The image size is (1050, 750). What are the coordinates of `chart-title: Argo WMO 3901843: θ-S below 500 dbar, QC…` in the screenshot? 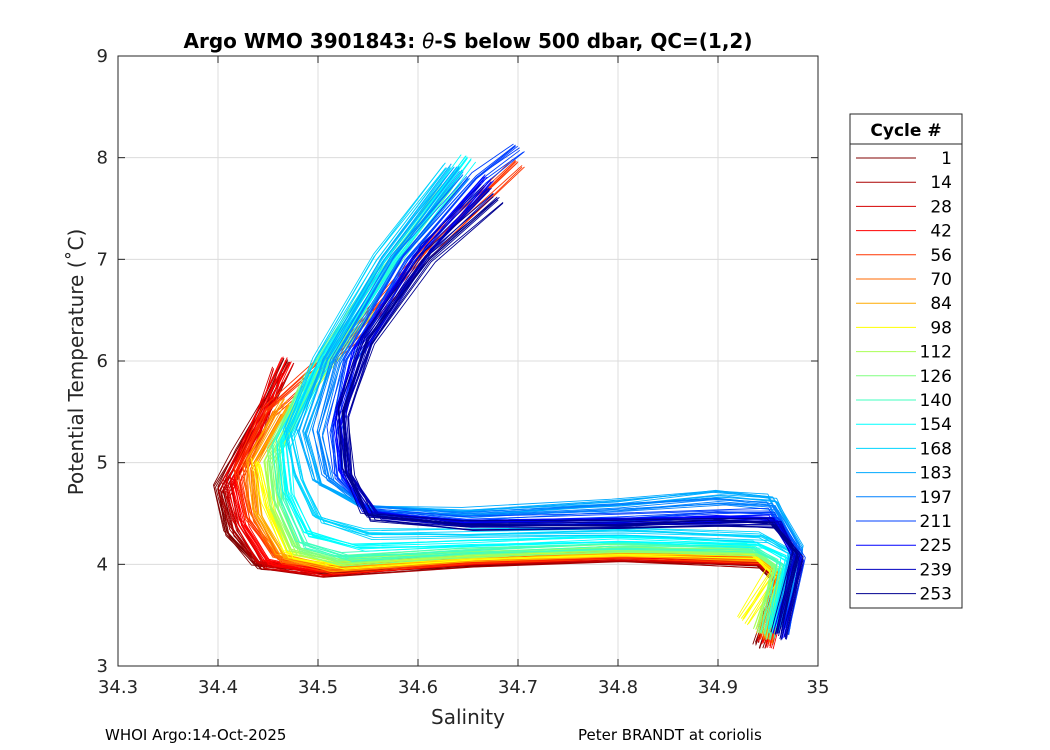 It's located at (468, 41).